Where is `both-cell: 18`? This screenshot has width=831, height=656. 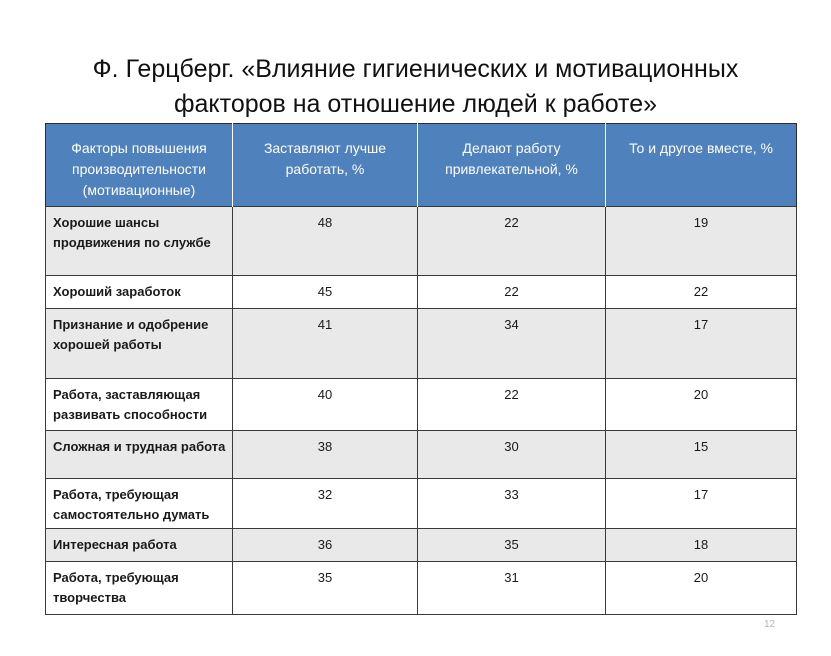
both-cell: 18 is located at coordinates (701, 545).